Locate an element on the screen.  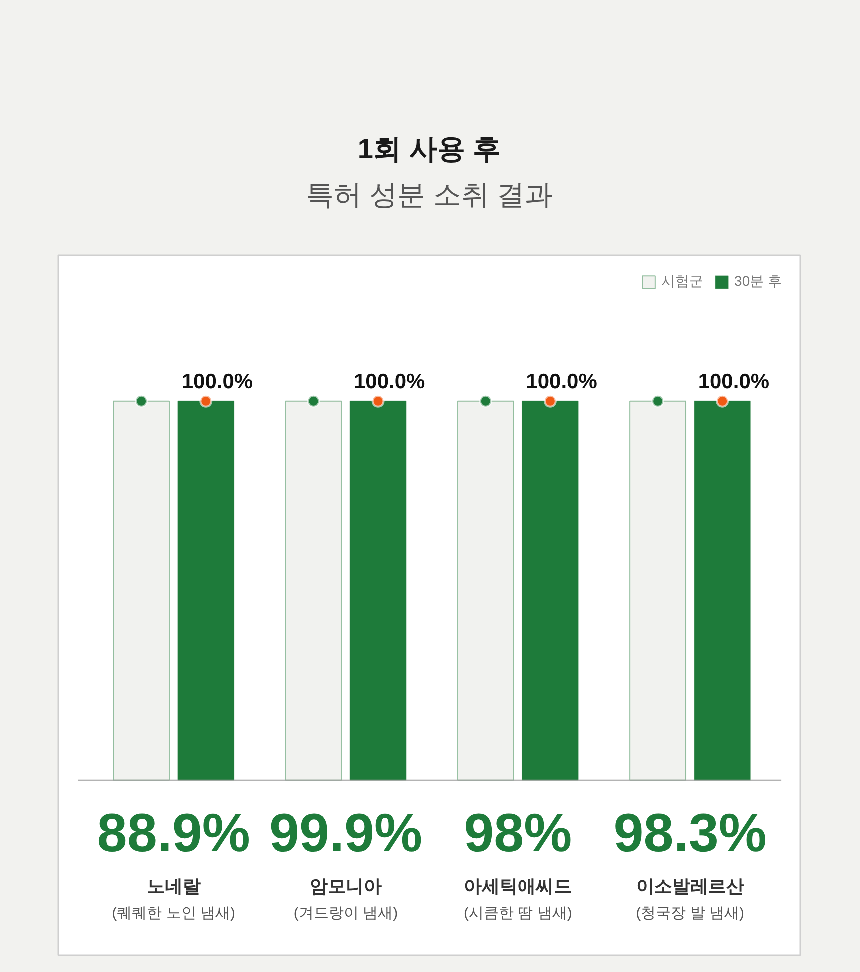
legend-label: 30분 후 is located at coordinates (758, 282).